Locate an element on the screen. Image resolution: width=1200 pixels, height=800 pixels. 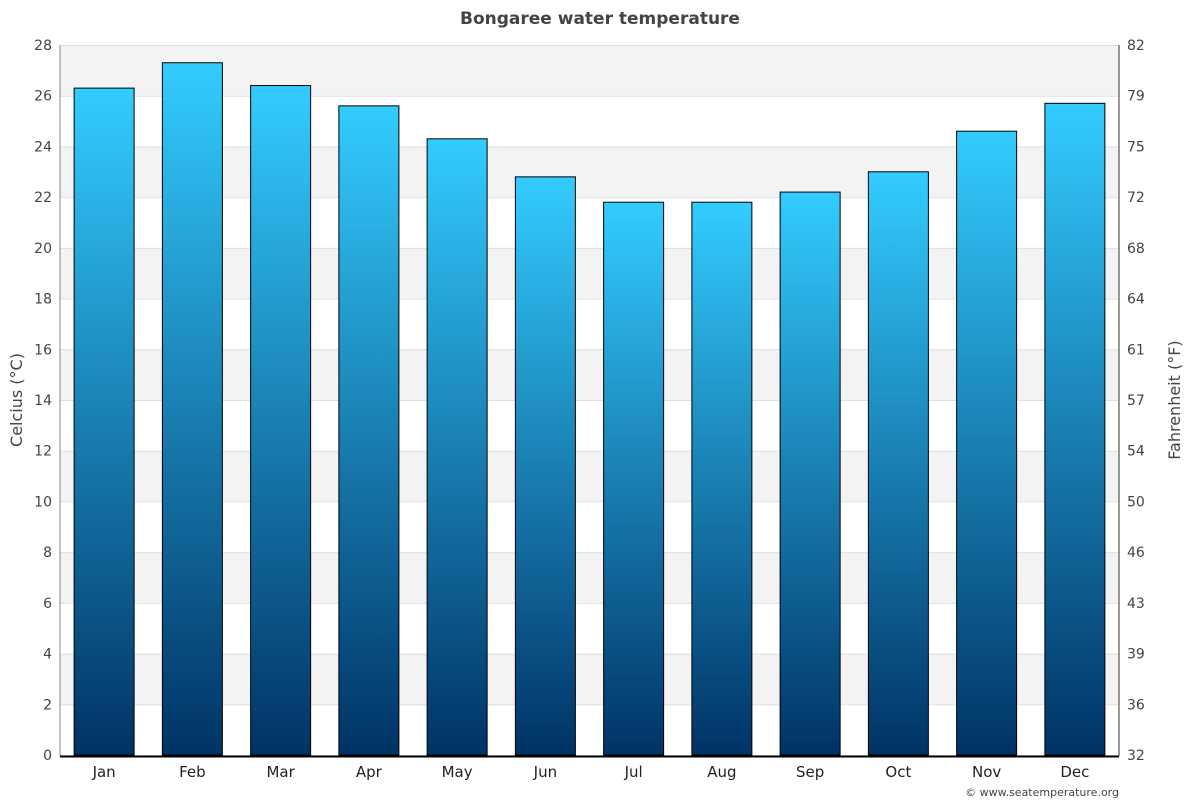
y-tick-label-left: 24 is located at coordinates (43, 147).